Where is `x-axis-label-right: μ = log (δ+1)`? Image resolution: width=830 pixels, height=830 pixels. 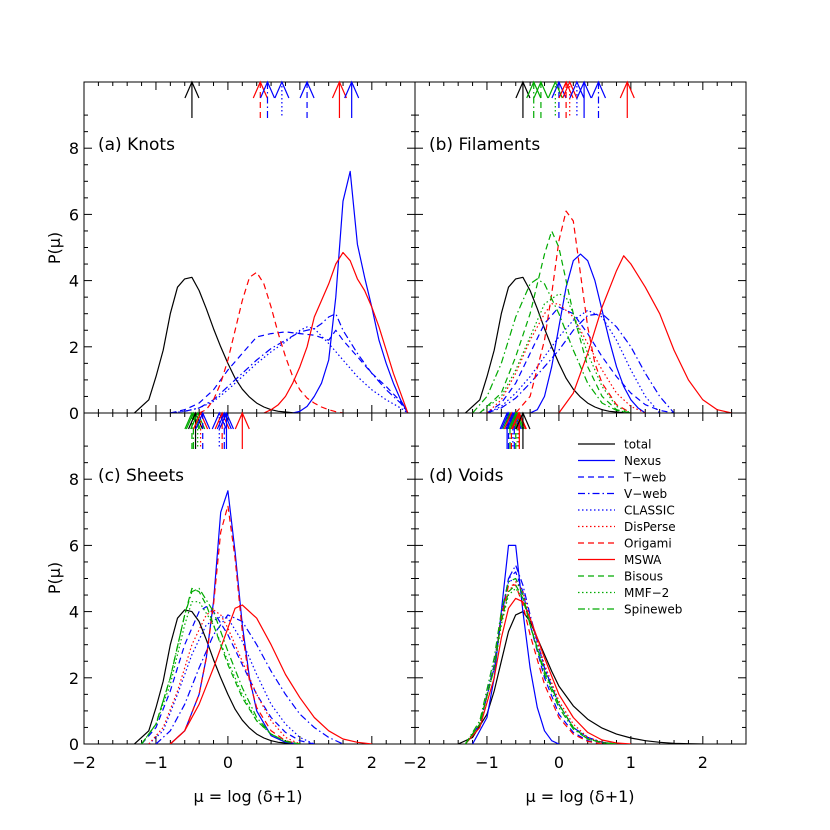 x-axis-label-right: μ = log (δ+1) is located at coordinates (579, 796).